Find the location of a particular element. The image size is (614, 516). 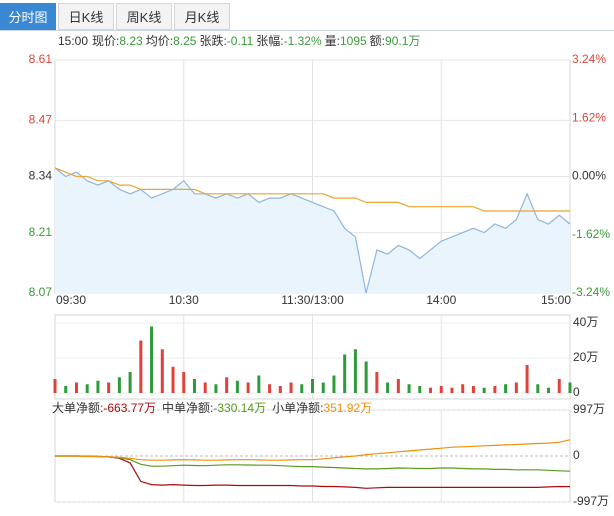

y-tick-label: 40万 is located at coordinates (585, 322).